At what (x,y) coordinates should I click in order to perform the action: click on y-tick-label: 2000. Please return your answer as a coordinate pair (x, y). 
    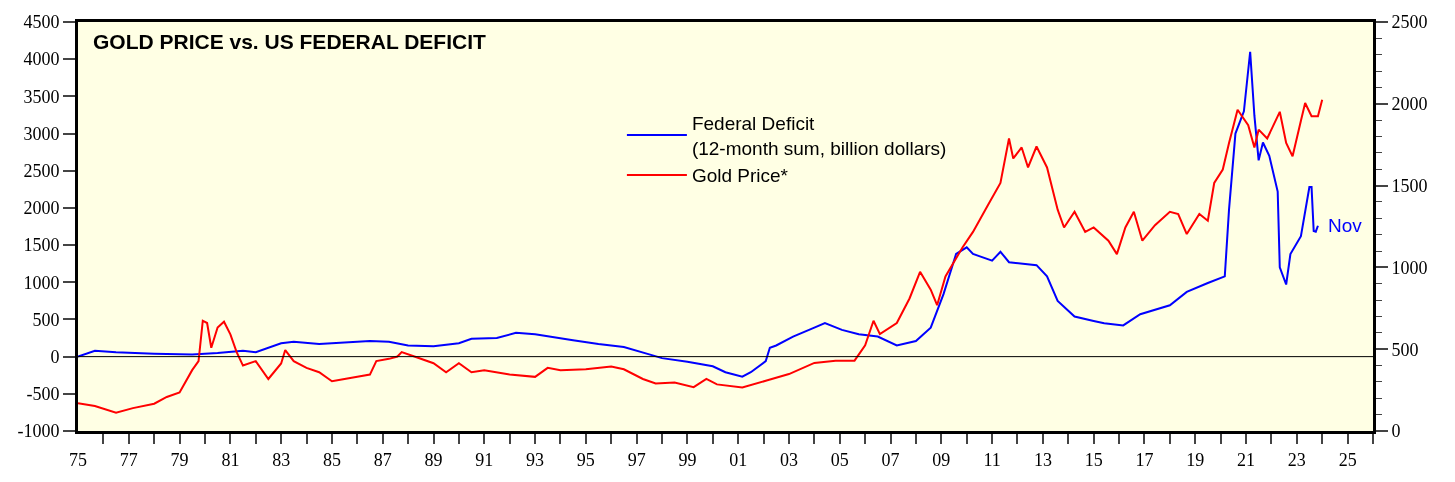
    Looking at the image, I should click on (41, 208).